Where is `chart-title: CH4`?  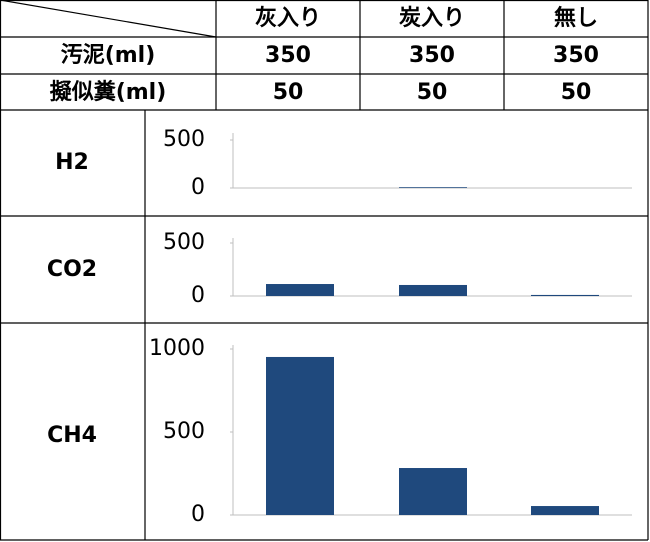 chart-title: CH4 is located at coordinates (72, 435).